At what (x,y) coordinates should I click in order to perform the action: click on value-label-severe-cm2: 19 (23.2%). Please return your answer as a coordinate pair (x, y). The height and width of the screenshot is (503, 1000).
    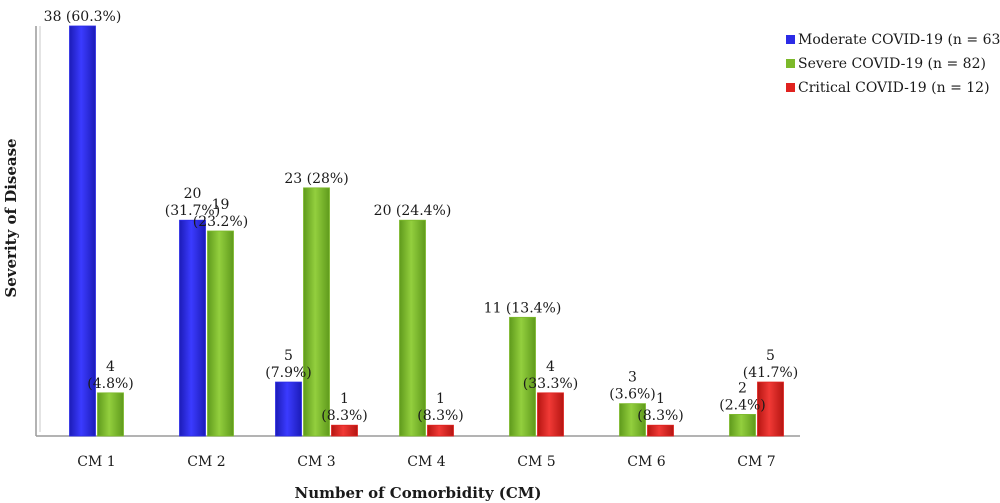
    Looking at the image, I should click on (220, 213).